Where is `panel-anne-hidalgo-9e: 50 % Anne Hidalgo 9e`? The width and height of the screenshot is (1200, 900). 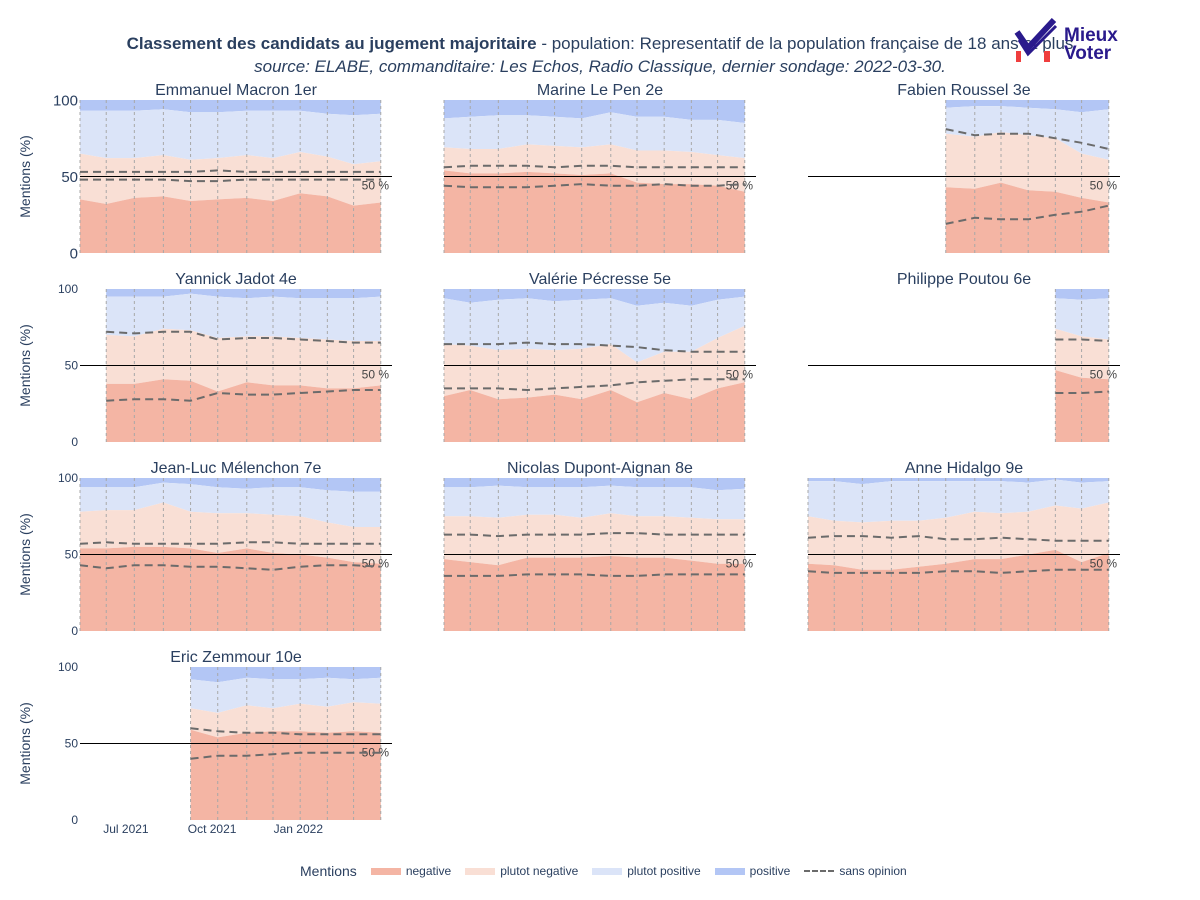 panel-anne-hidalgo-9e: 50 % Anne Hidalgo 9e is located at coordinates (963, 545).